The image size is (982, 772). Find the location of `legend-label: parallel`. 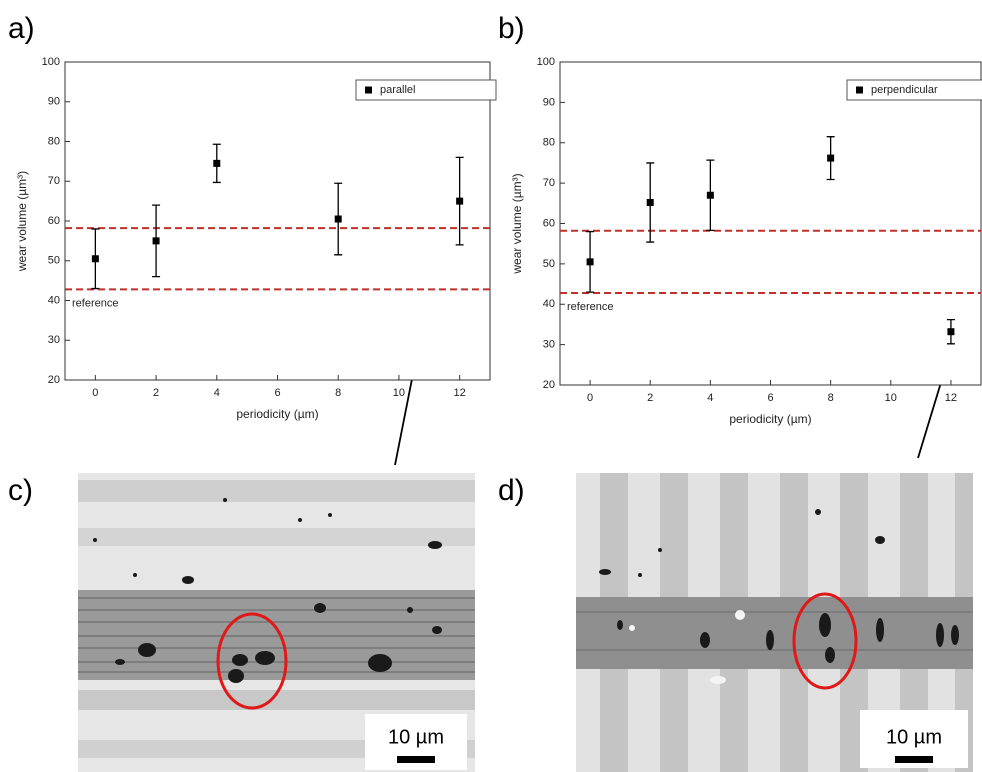

legend-label: parallel is located at coordinates (397, 90).